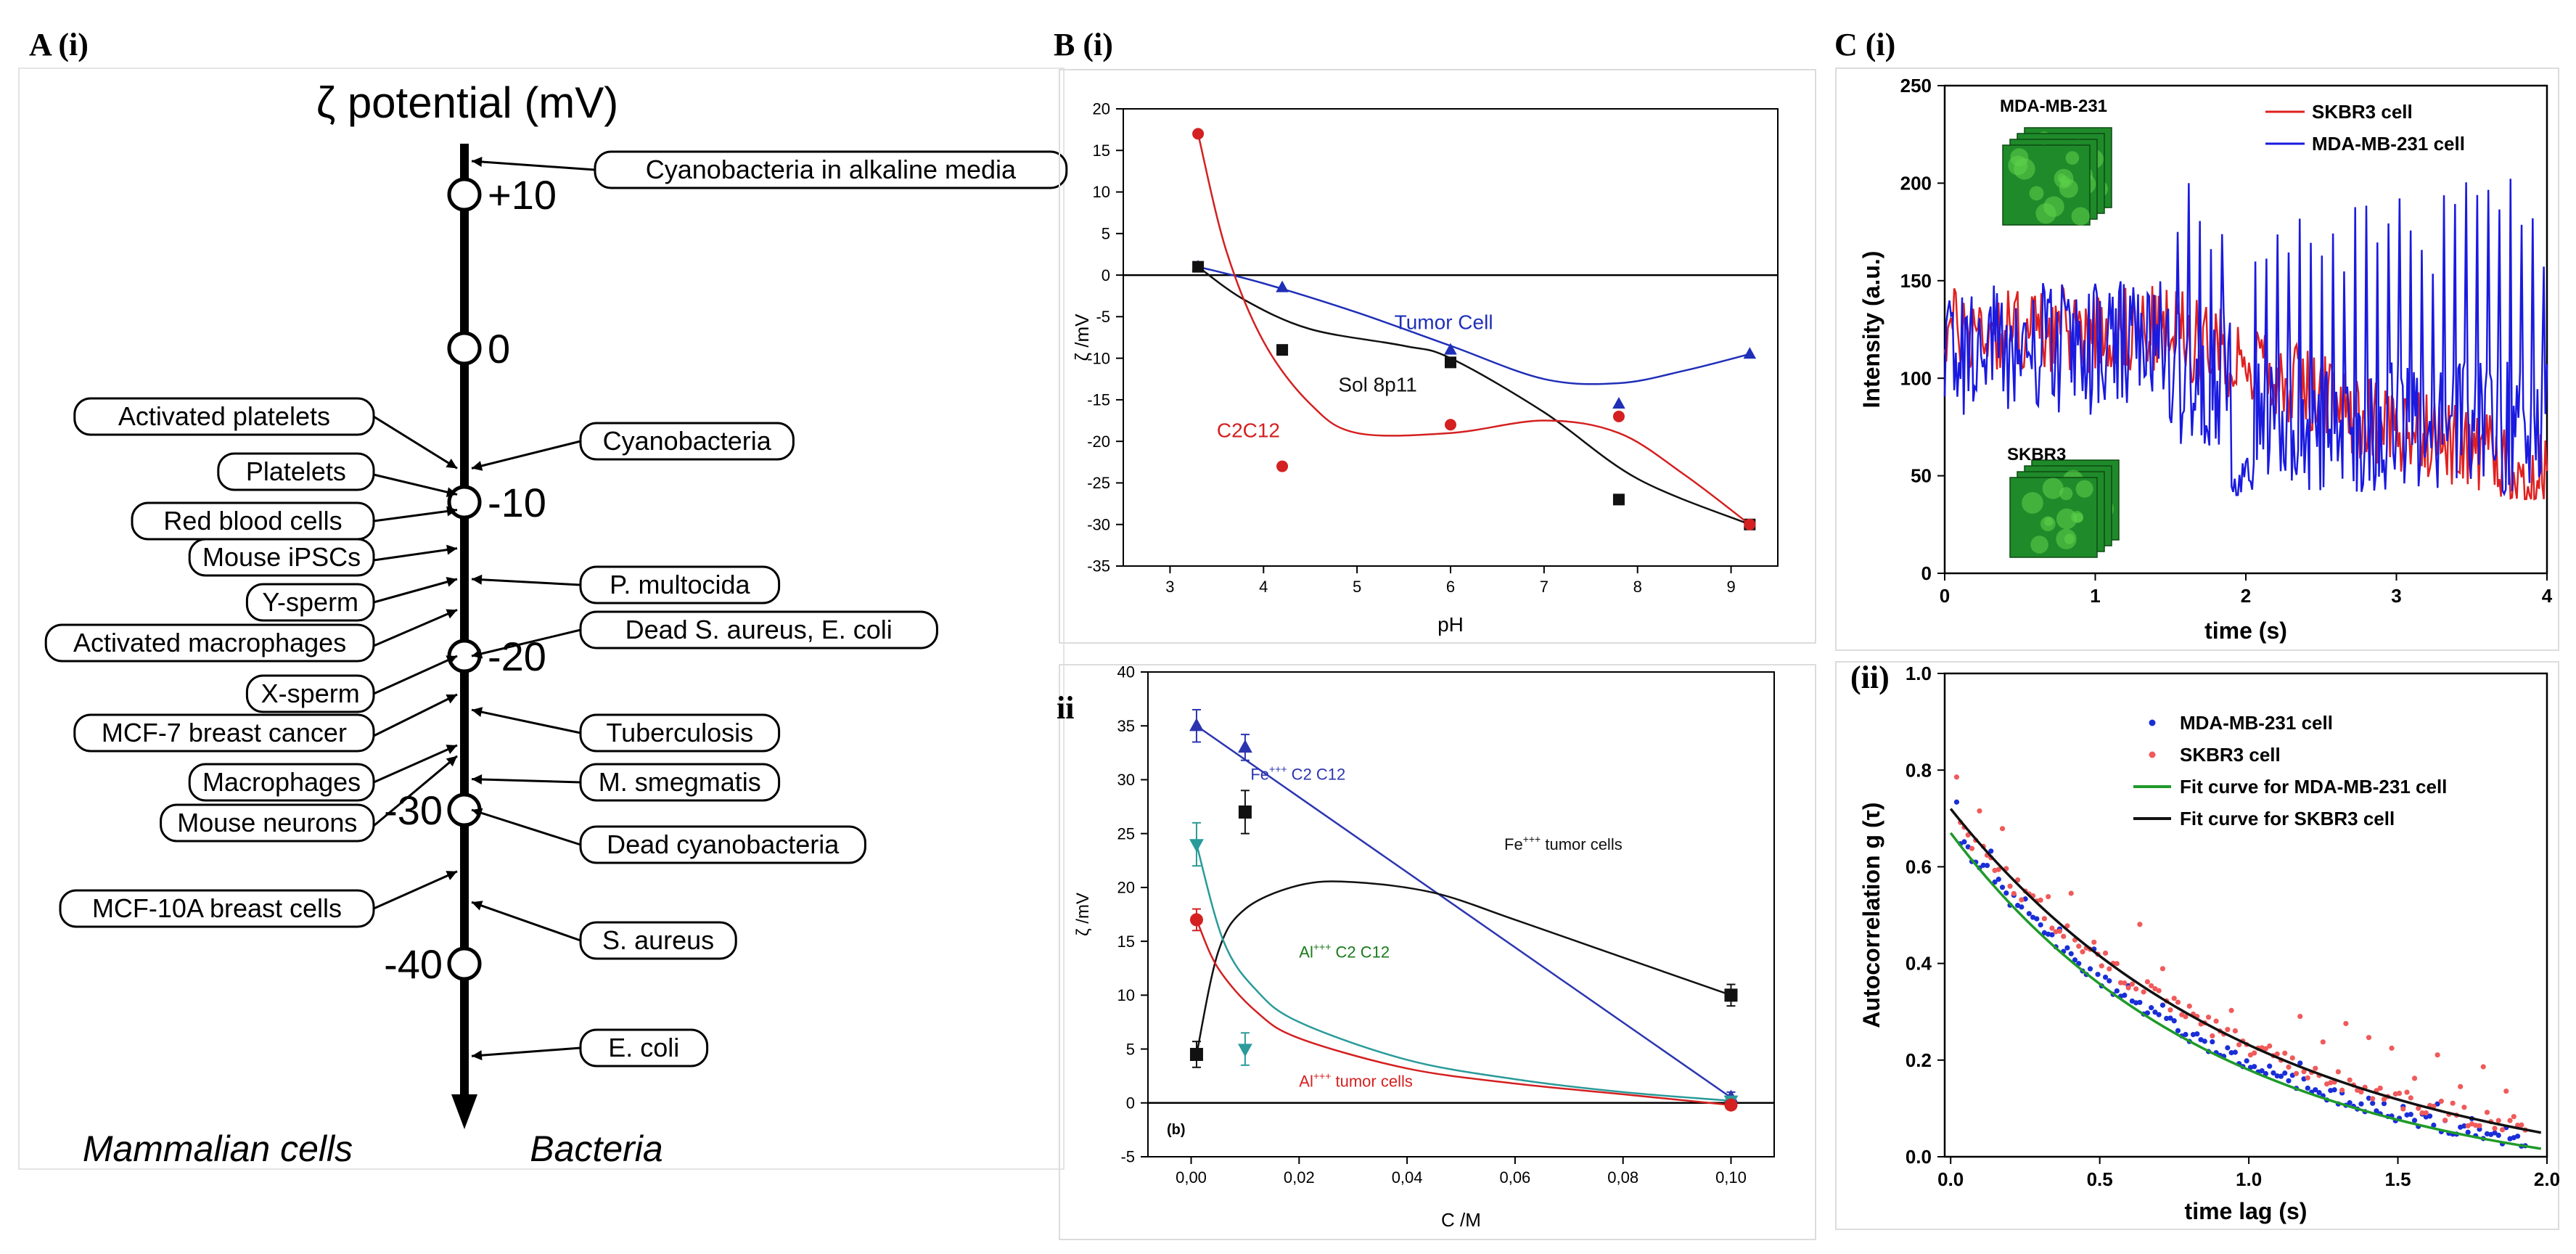 The image size is (2576, 1254). Describe the element at coordinates (2246, 596) in the screenshot. I see `ci-xtick-label-2: 2` at that location.